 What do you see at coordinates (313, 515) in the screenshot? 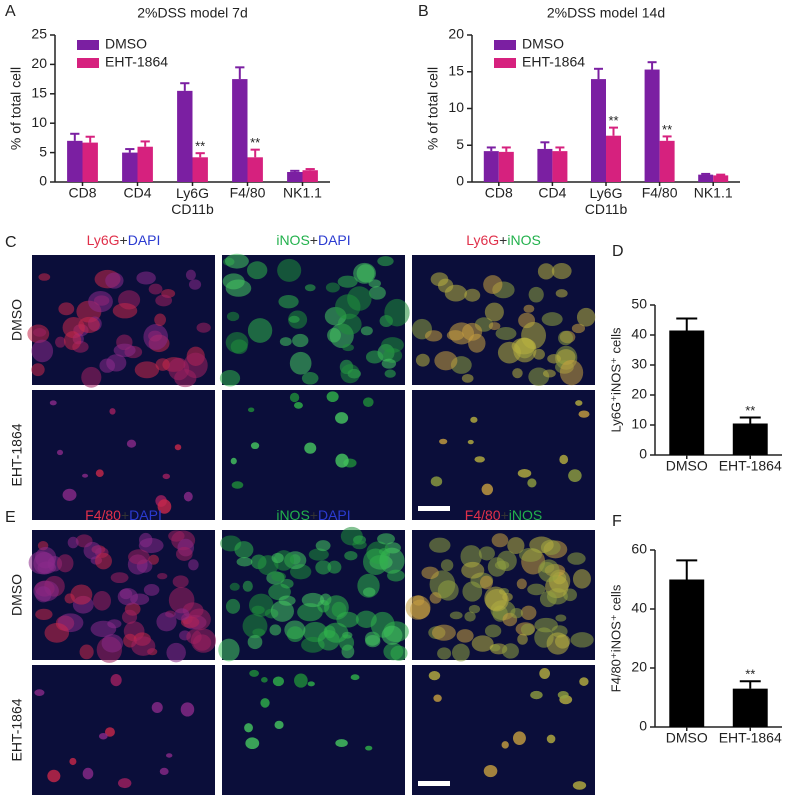
I see `column-heading: iNOS+DAPI` at bounding box center [313, 515].